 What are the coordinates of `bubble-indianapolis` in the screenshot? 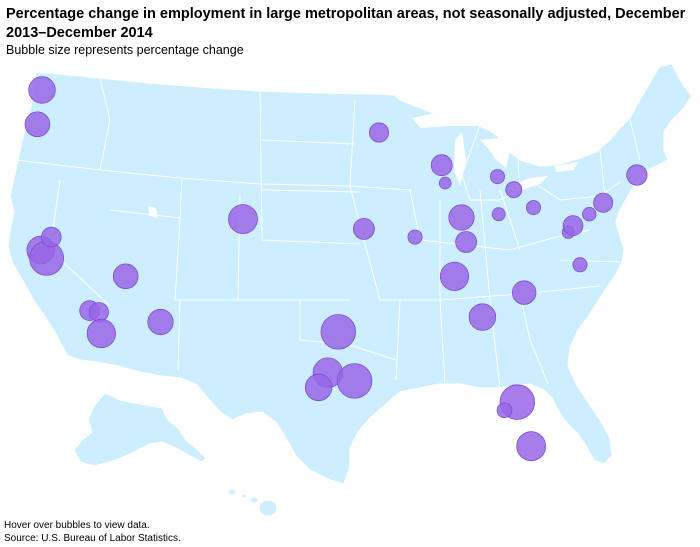 It's located at (461, 217).